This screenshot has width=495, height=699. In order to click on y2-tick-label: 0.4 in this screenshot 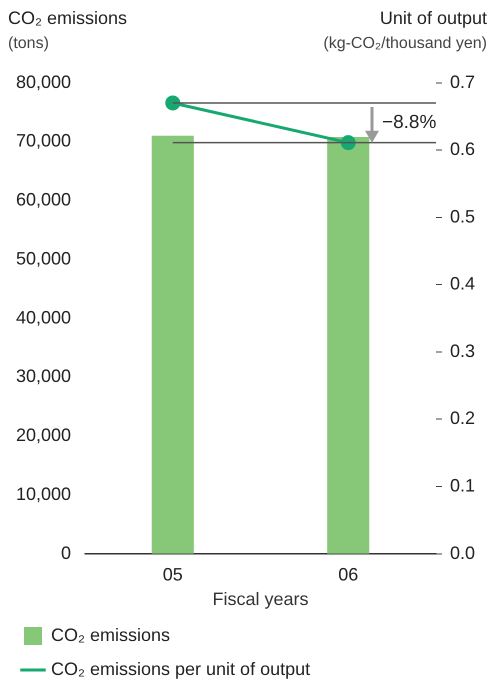, I will do `click(463, 284)`.